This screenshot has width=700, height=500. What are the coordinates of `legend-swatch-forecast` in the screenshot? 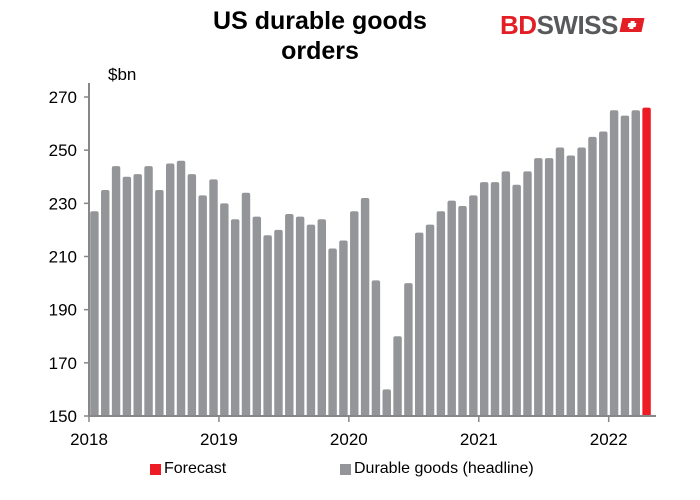 It's located at (155, 469).